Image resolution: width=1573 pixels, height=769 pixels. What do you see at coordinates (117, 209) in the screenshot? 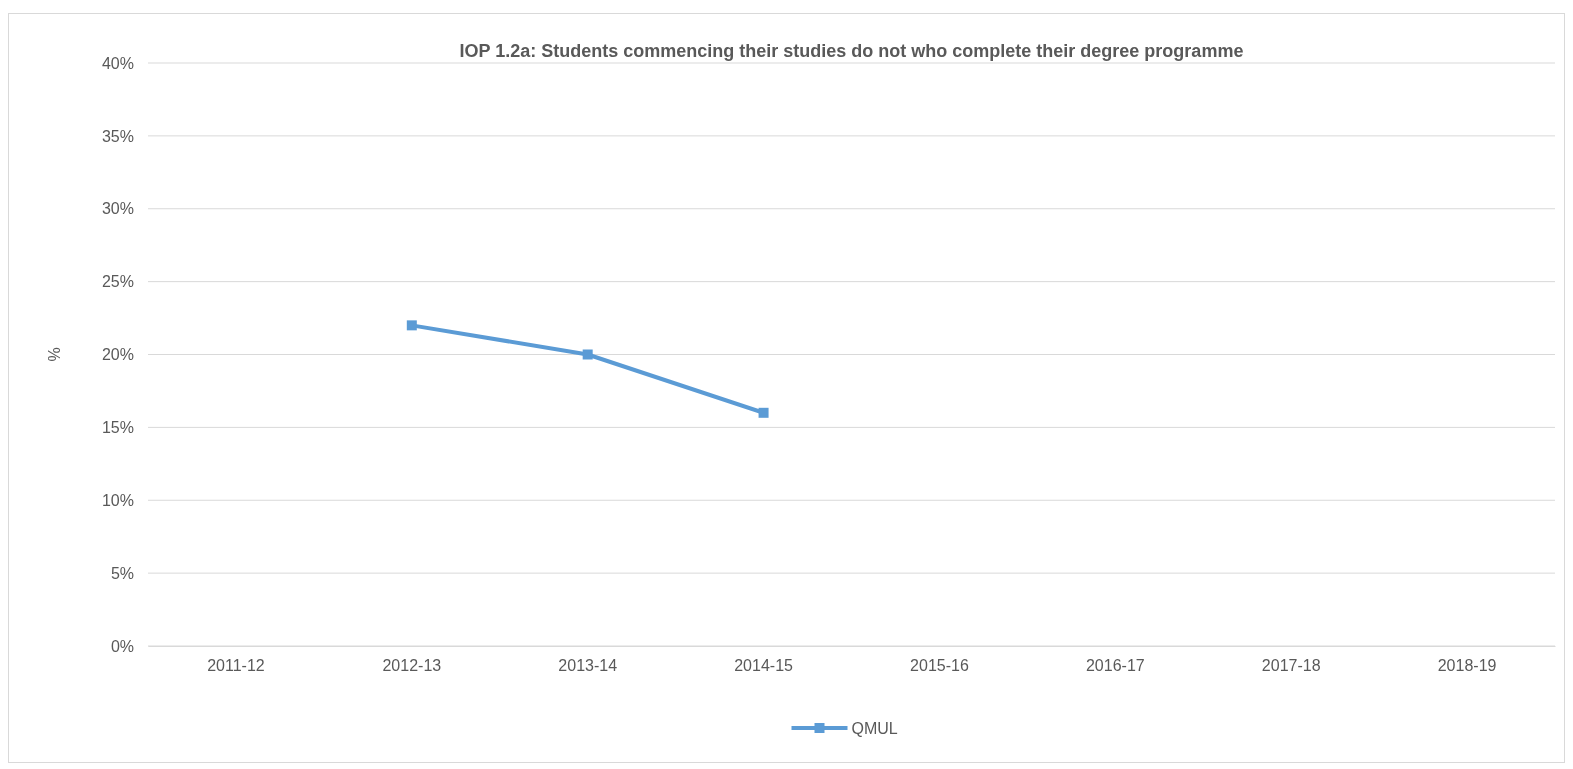
I see `y-tick-label: 30%` at bounding box center [117, 209].